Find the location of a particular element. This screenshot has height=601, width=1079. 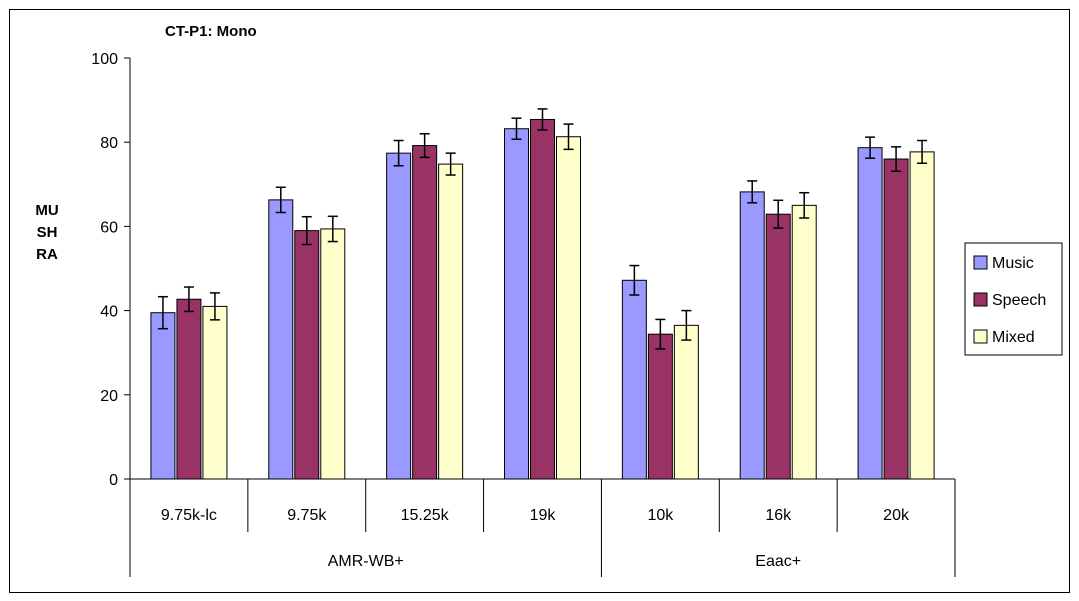

legend: Music Speech Mixed is located at coordinates (1013, 299).